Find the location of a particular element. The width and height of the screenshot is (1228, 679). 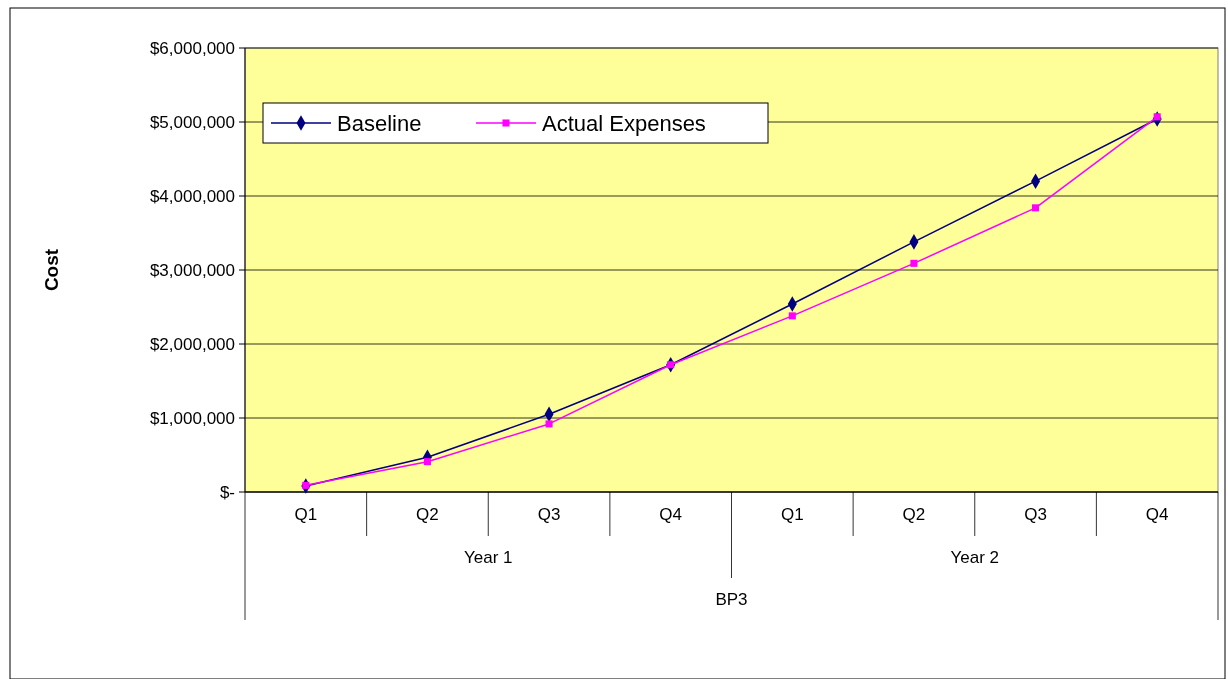

y-tick-label: $2,000,000 is located at coordinates (192, 344).